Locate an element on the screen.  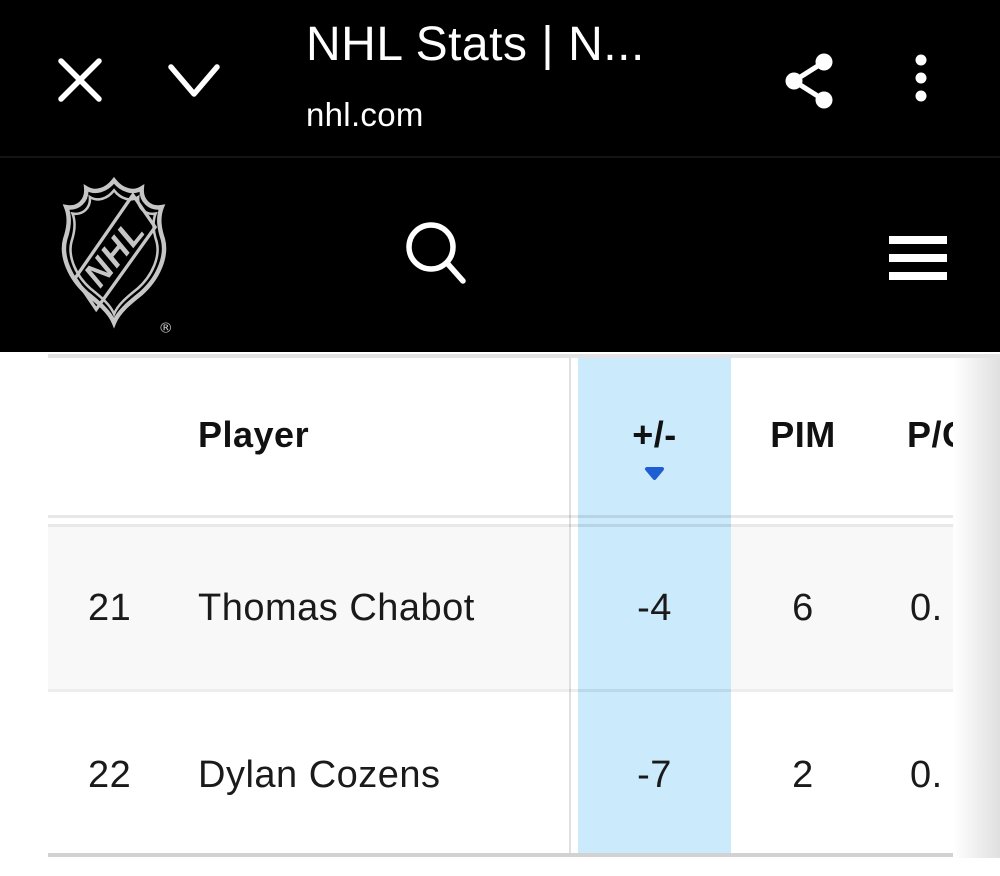
hamburger-menu-icon is located at coordinates (918, 259).